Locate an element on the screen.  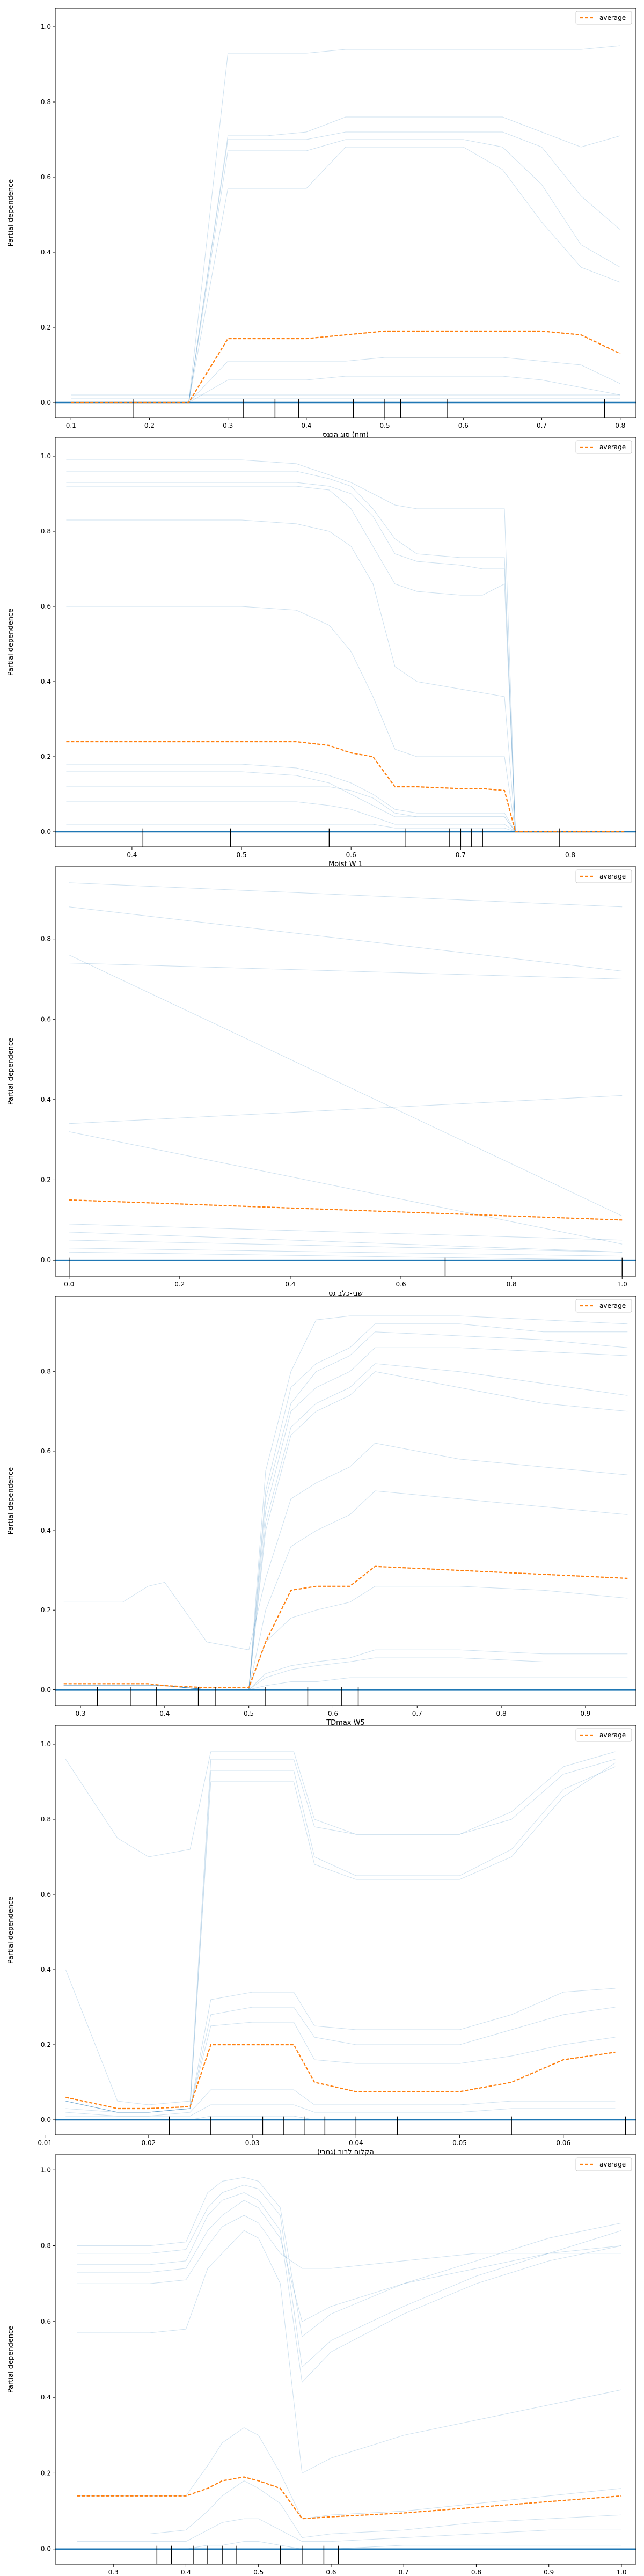
x-axis-label: סוג הכנס (nm) is located at coordinates (346, 435).